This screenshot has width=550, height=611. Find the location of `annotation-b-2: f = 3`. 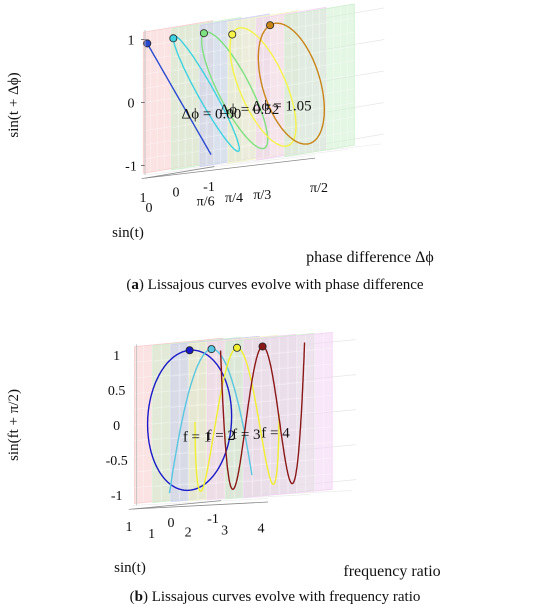

annotation-b-2: f = 3 is located at coordinates (246, 435).